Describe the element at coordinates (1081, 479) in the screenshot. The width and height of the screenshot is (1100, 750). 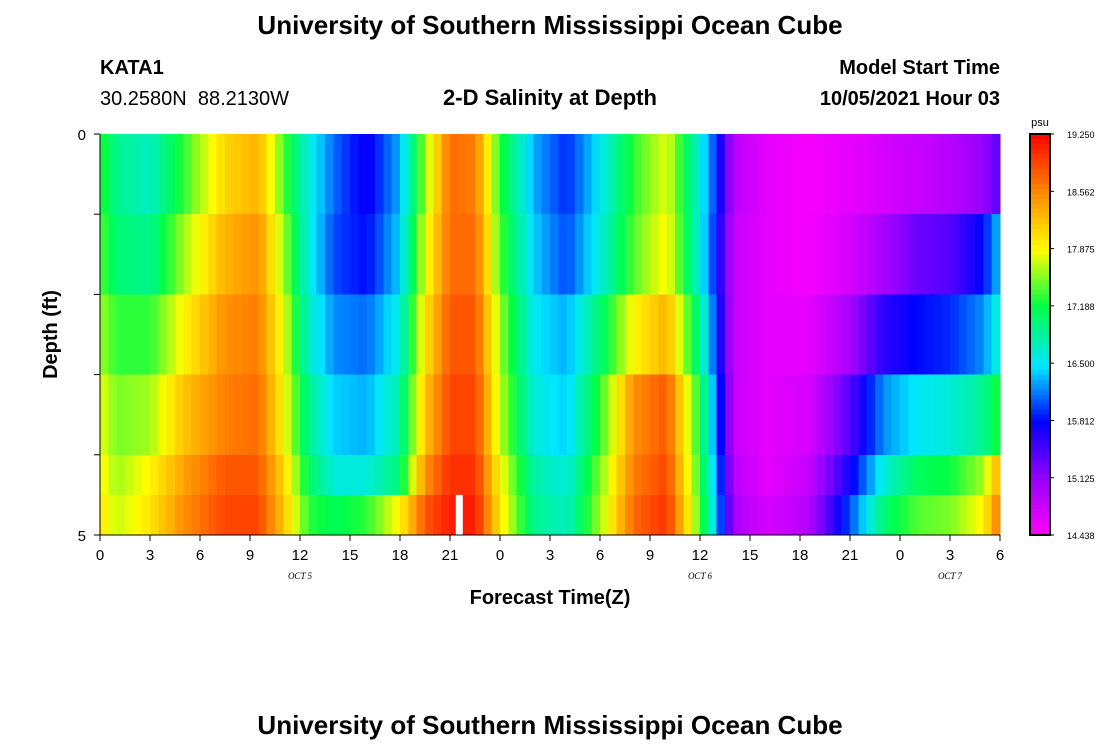
I see `colorbar-label: 15.125` at that location.